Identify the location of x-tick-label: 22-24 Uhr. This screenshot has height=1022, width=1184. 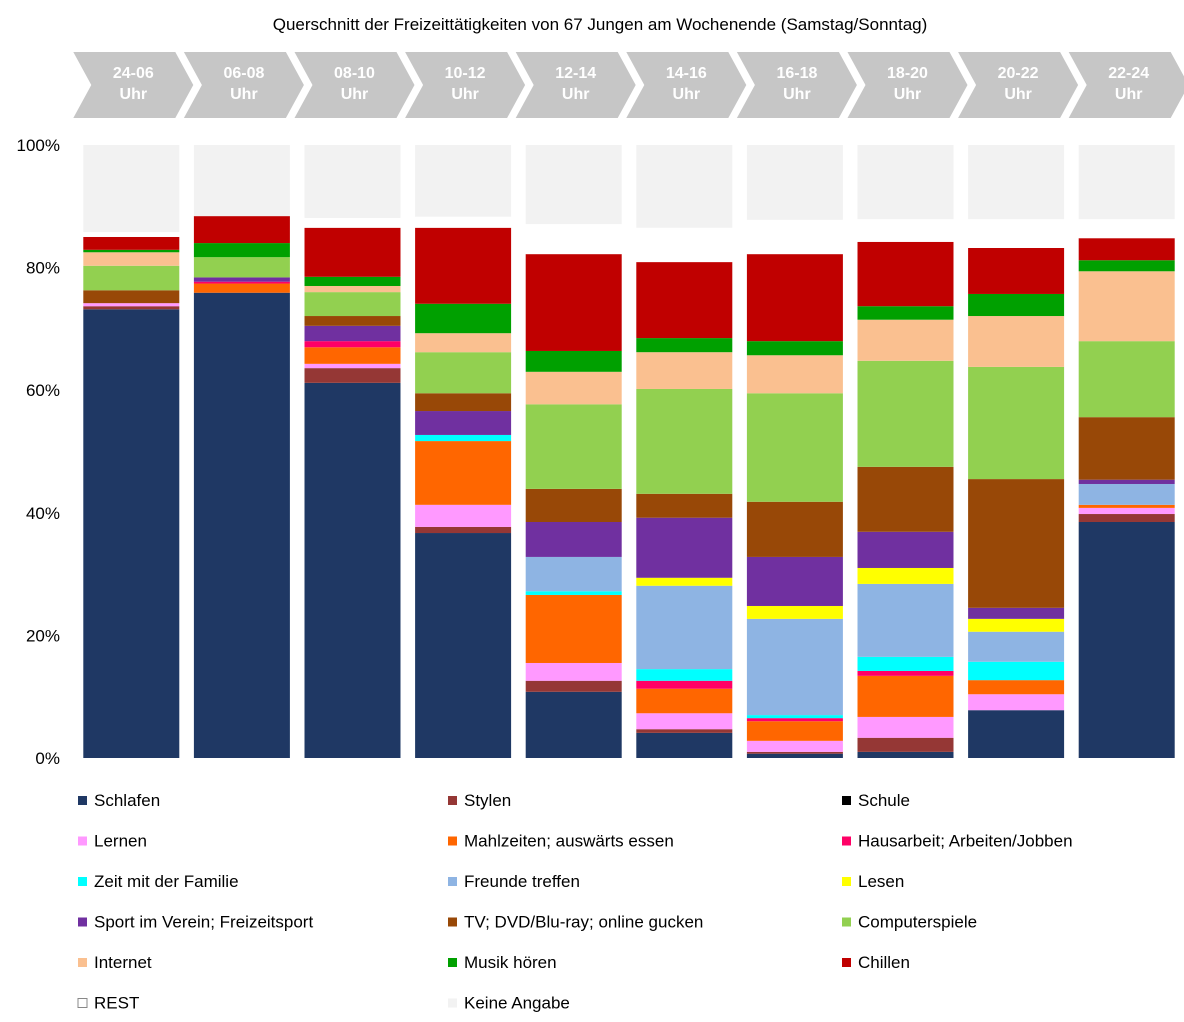
(1128, 84).